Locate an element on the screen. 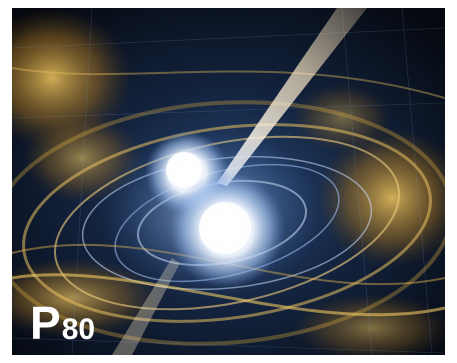 This screenshot has width=457, height=363. page-label: P80 is located at coordinates (62, 323).